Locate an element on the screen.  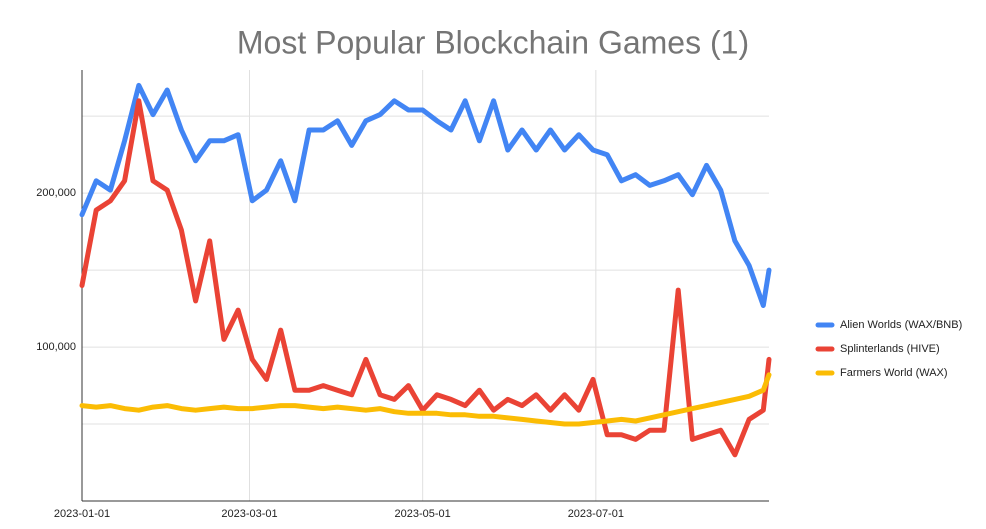
y-tick-label: 200,000 is located at coordinates (56, 193).